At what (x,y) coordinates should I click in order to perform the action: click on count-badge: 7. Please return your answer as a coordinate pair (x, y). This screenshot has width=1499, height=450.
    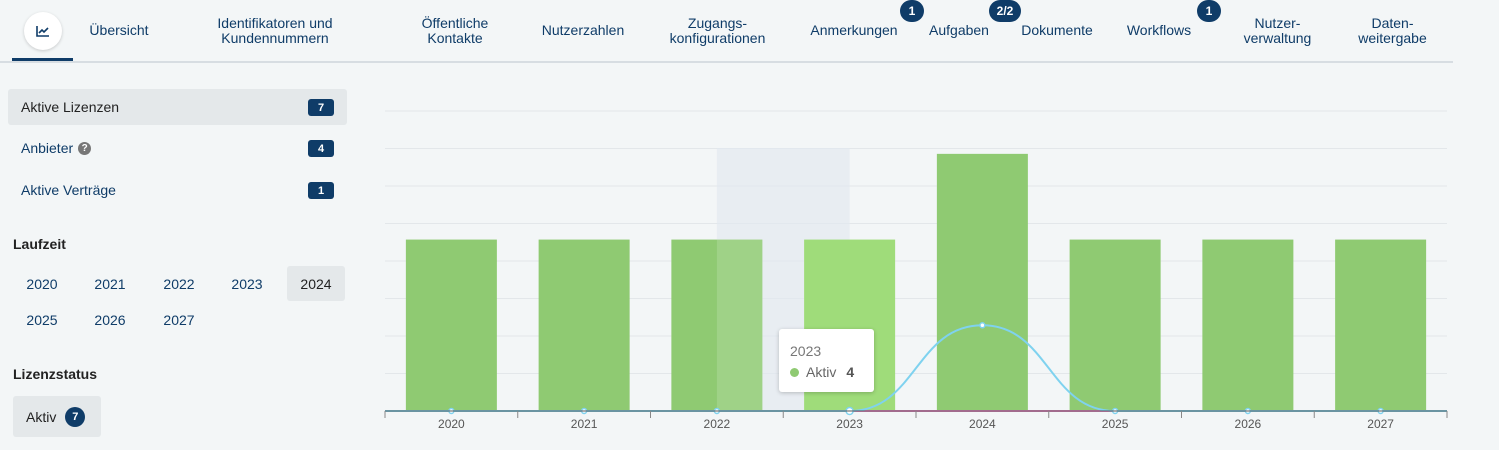
    Looking at the image, I should click on (321, 107).